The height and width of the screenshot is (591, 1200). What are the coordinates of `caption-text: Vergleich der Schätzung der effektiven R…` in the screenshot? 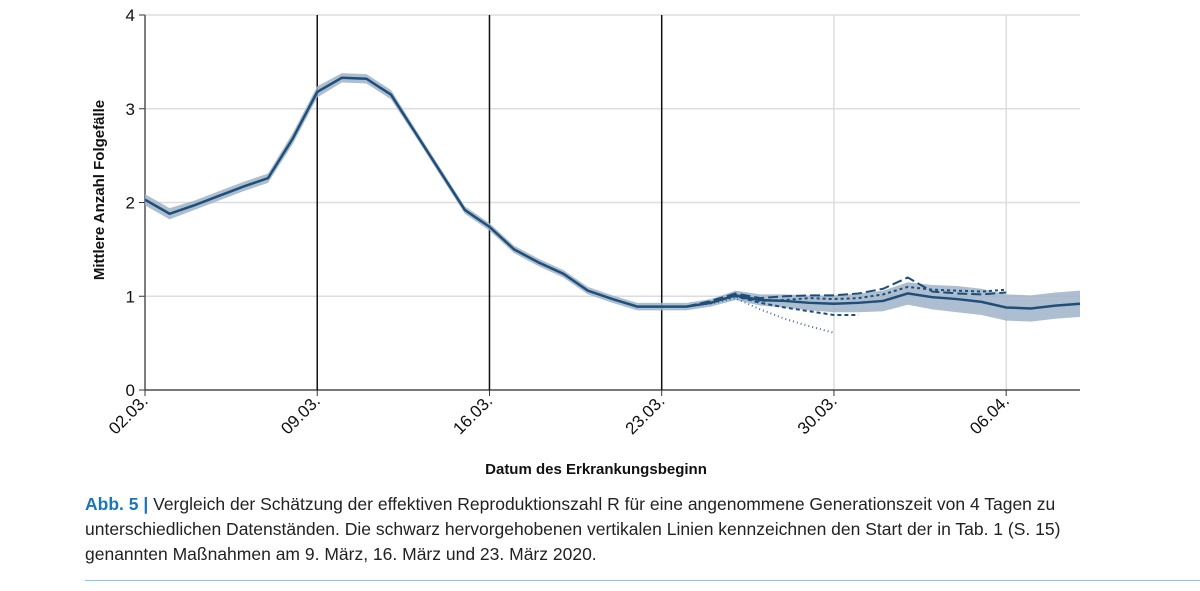 It's located at (604, 504).